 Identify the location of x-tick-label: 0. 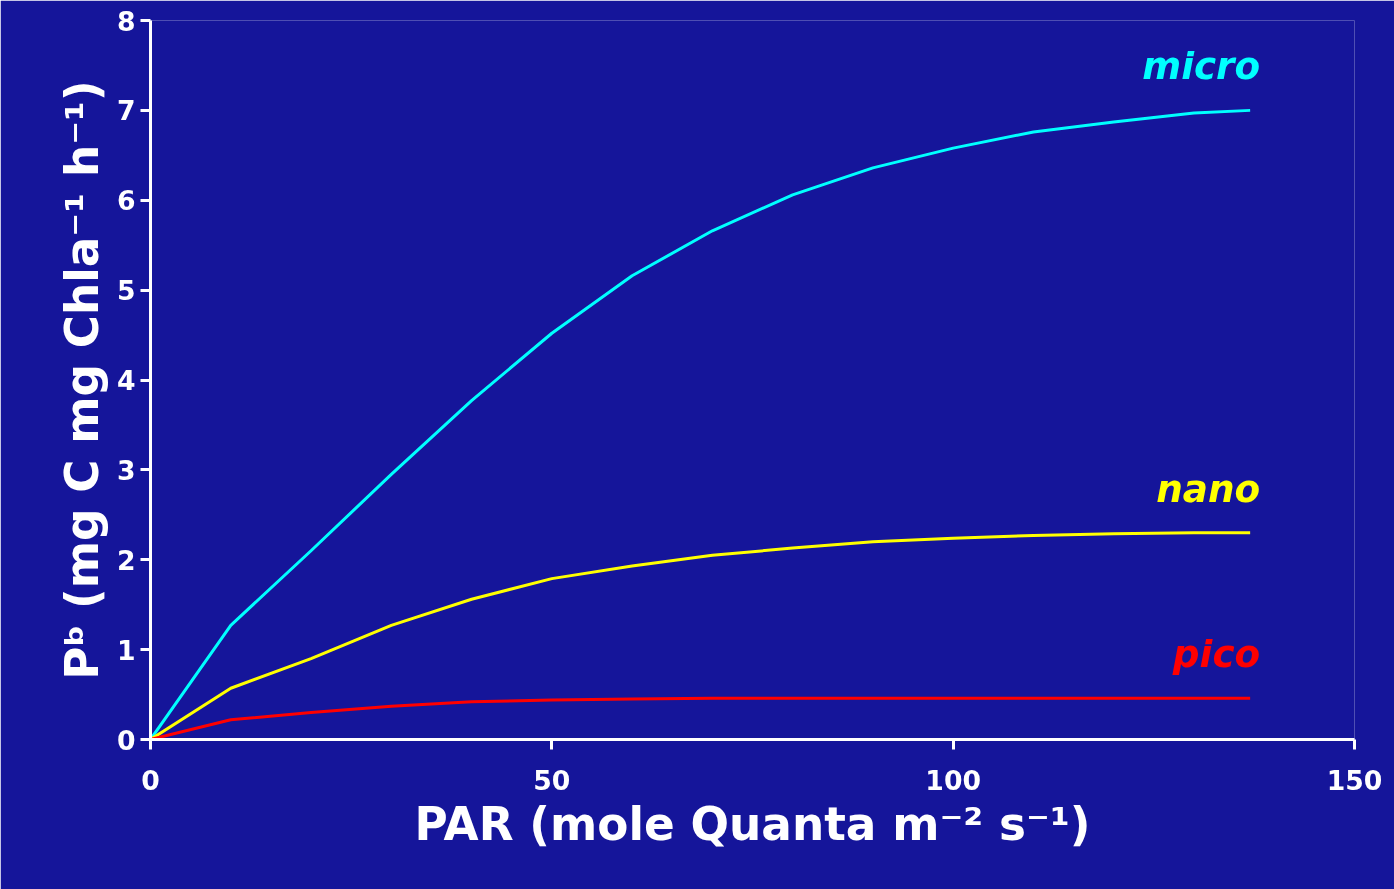
(150, 780).